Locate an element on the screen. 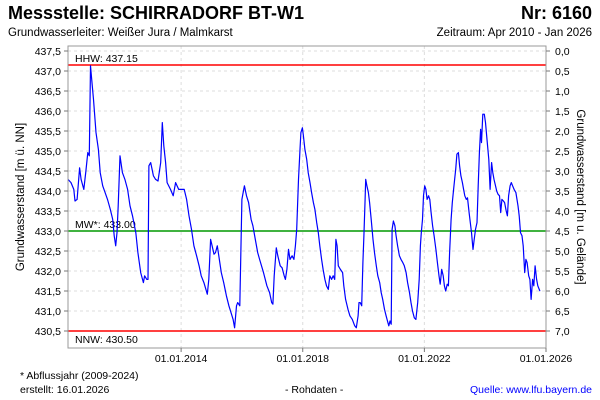  y-tick-label: 432,5 is located at coordinates (48, 252).